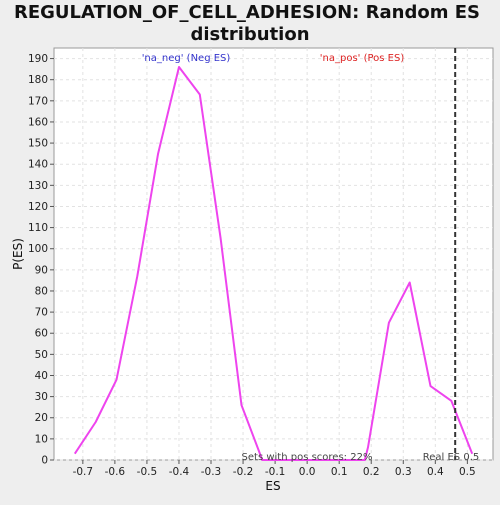 Image resolution: width=500 pixels, height=505 pixels. Describe the element at coordinates (403, 472) in the screenshot. I see `x-tick-label: 0.3` at that location.